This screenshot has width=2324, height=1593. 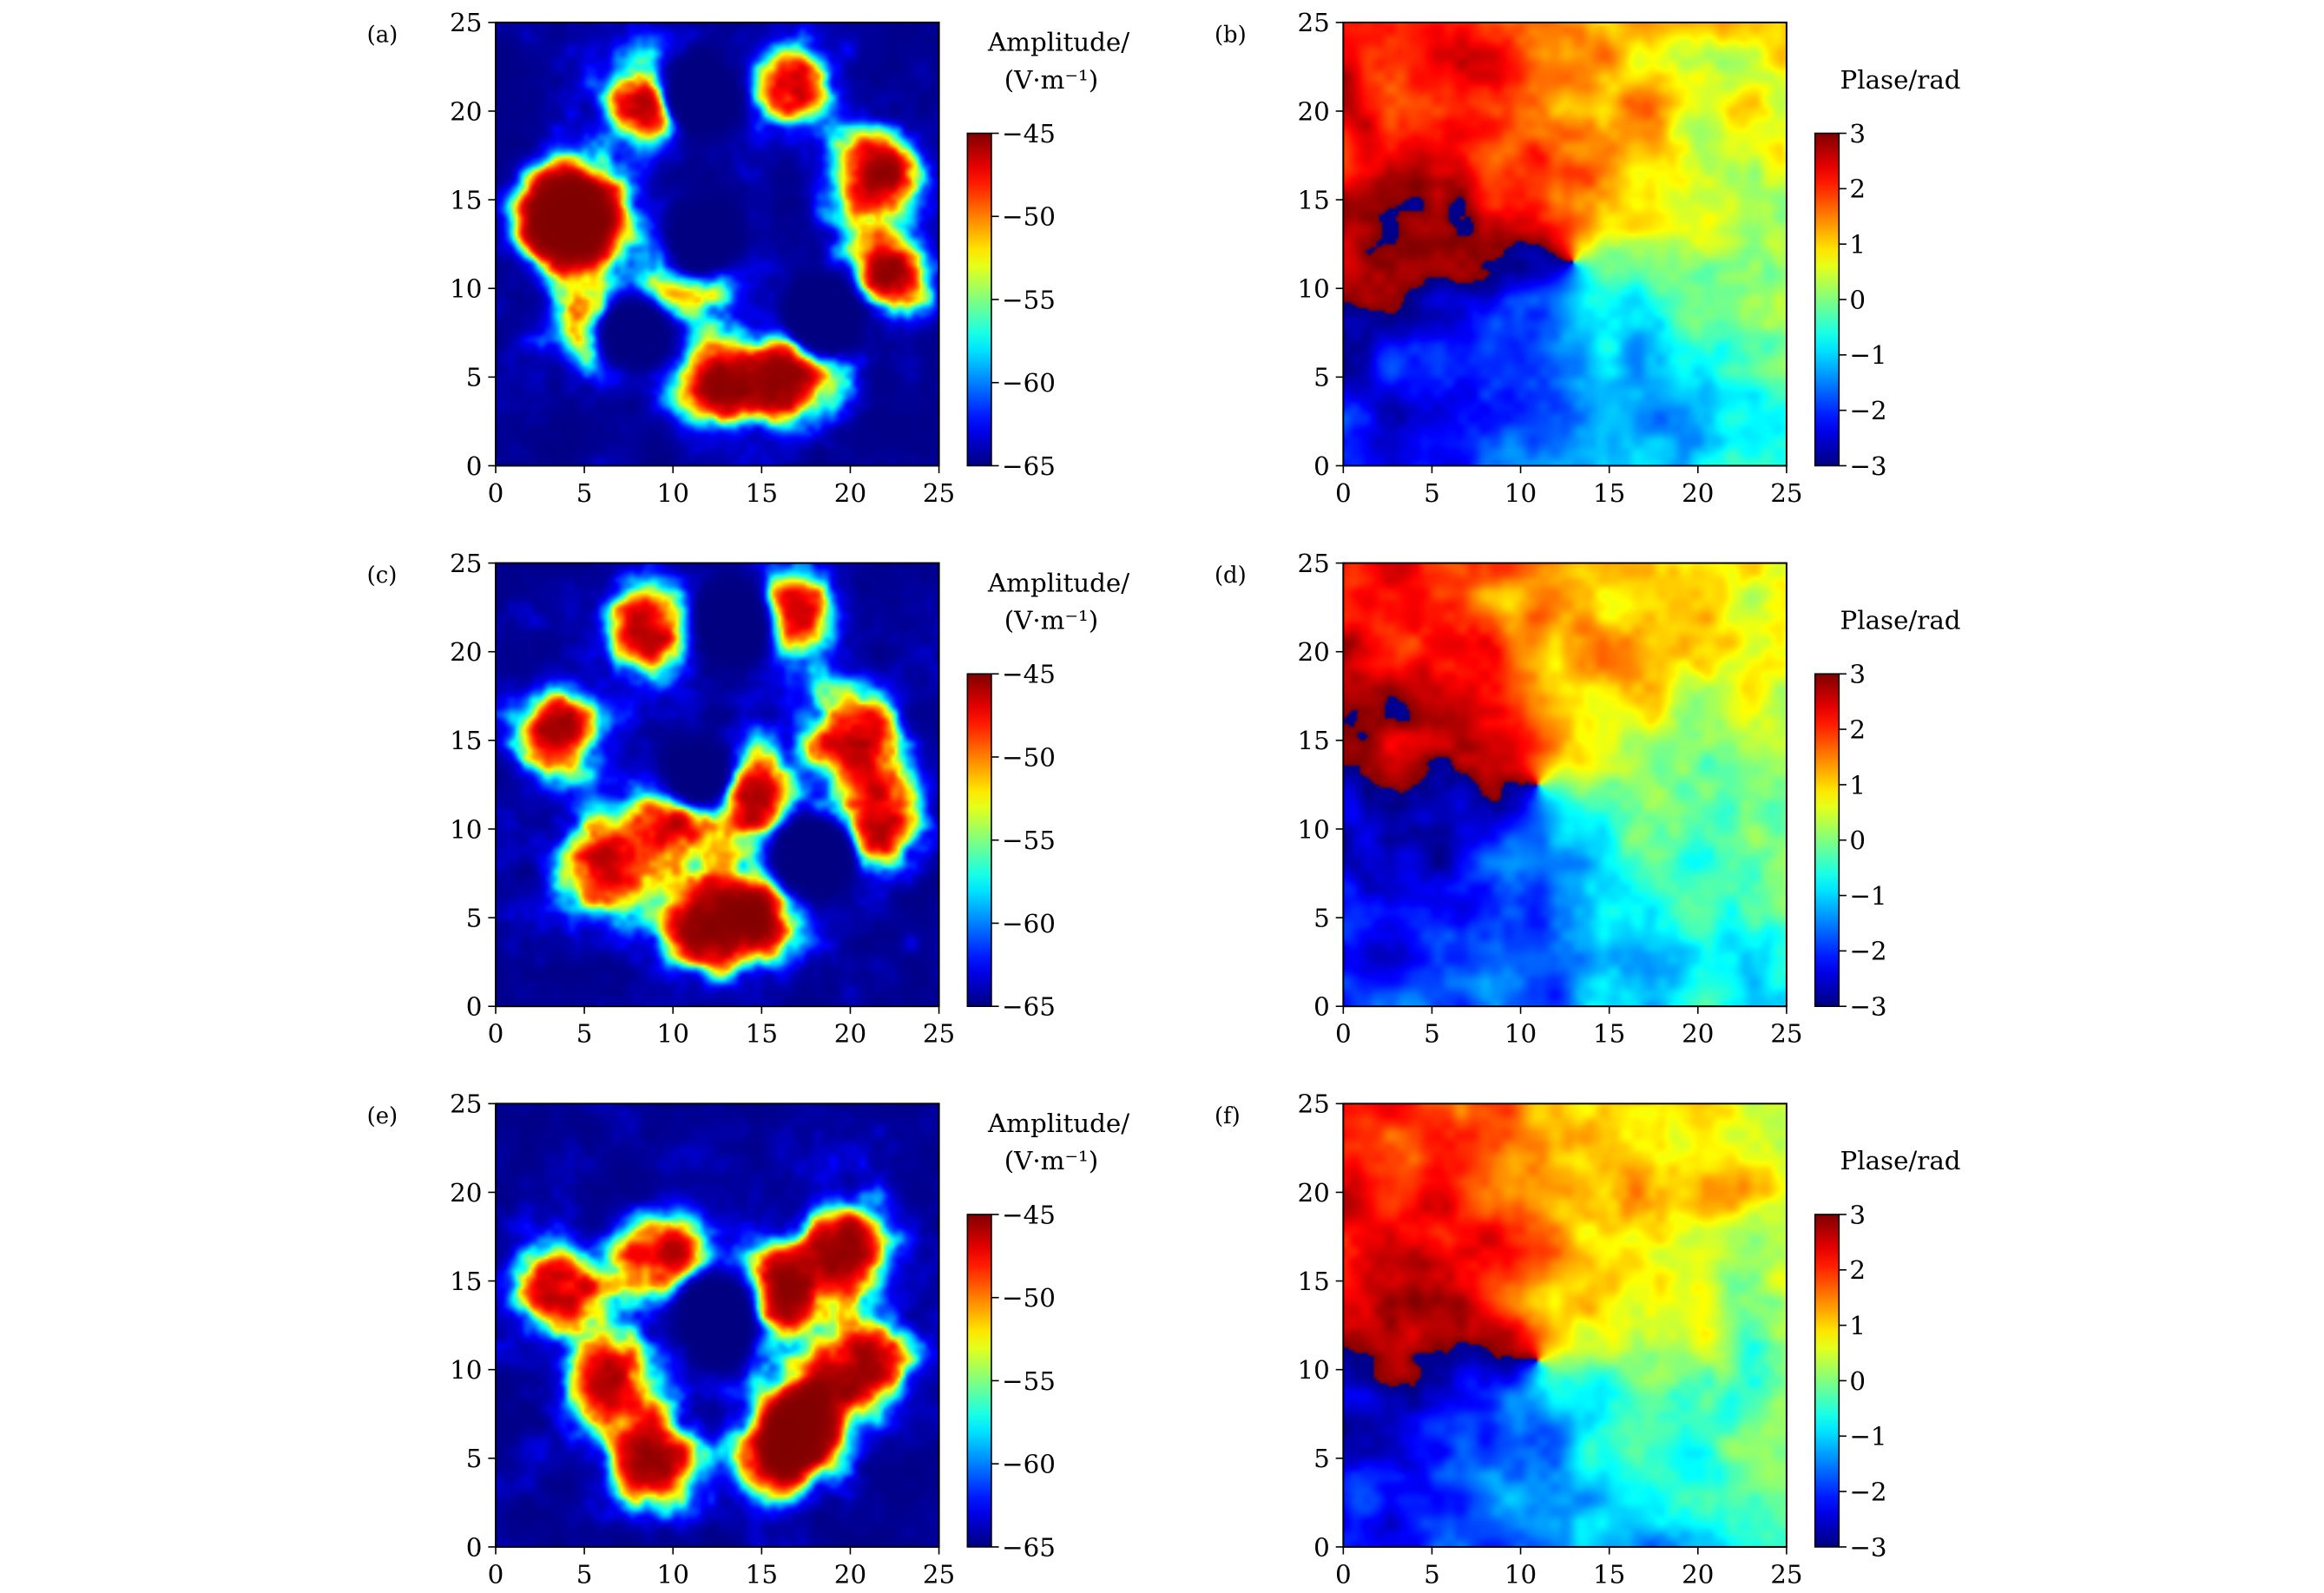 I want to click on panel-label: (c), so click(x=382, y=576).